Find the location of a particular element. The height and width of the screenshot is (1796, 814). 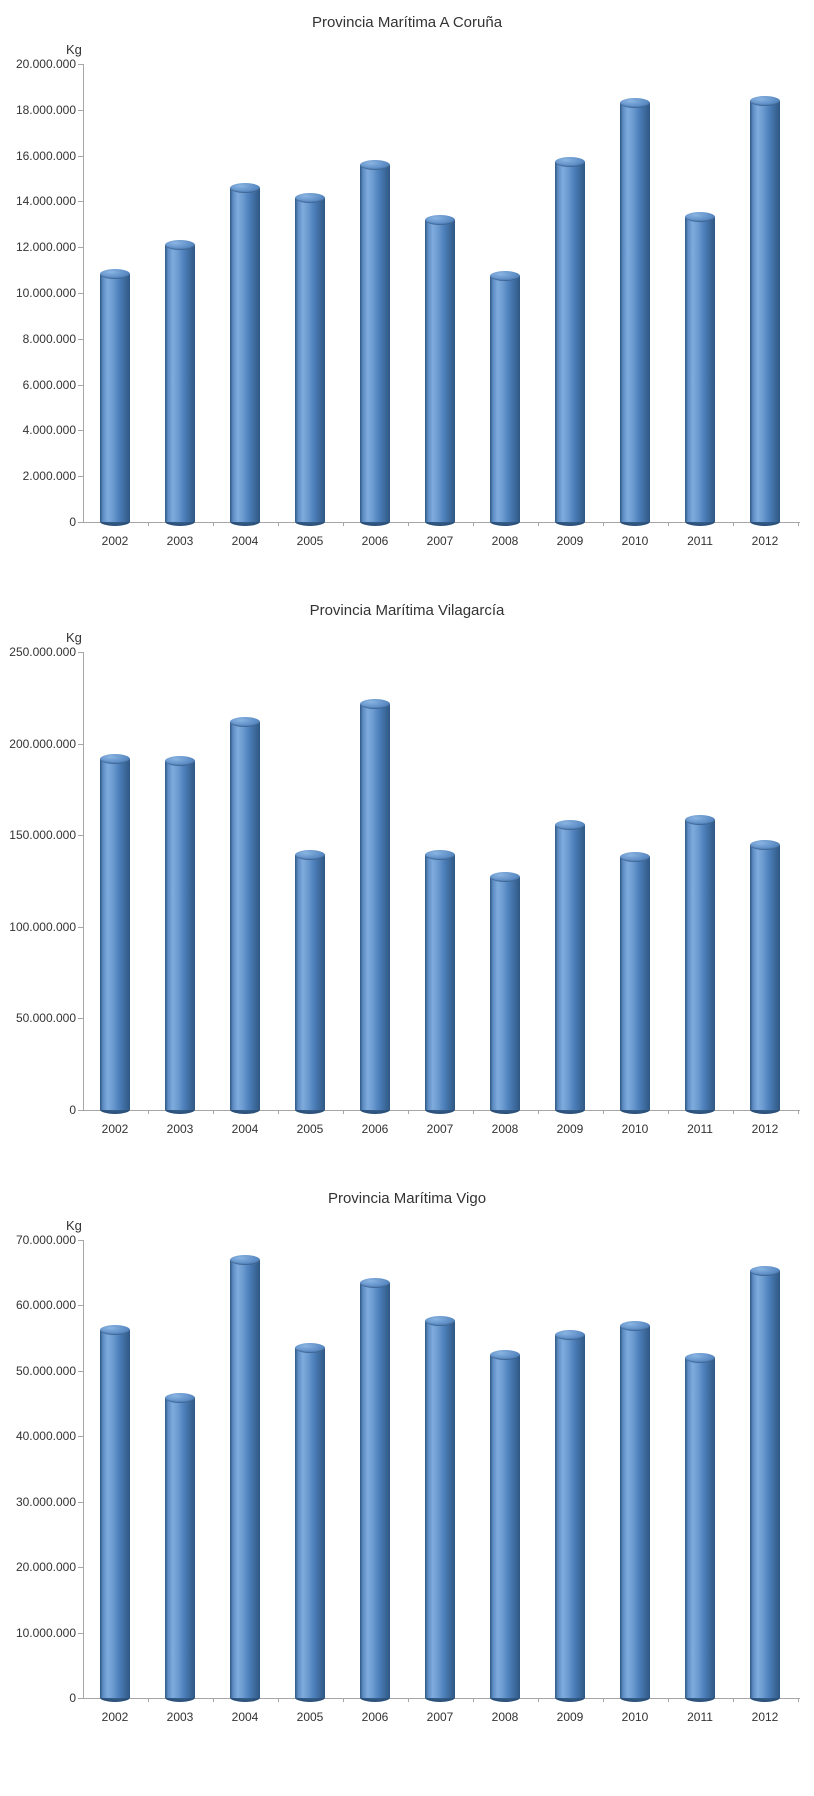

y-tick-label: 10.000.000 is located at coordinates (45, 1633).